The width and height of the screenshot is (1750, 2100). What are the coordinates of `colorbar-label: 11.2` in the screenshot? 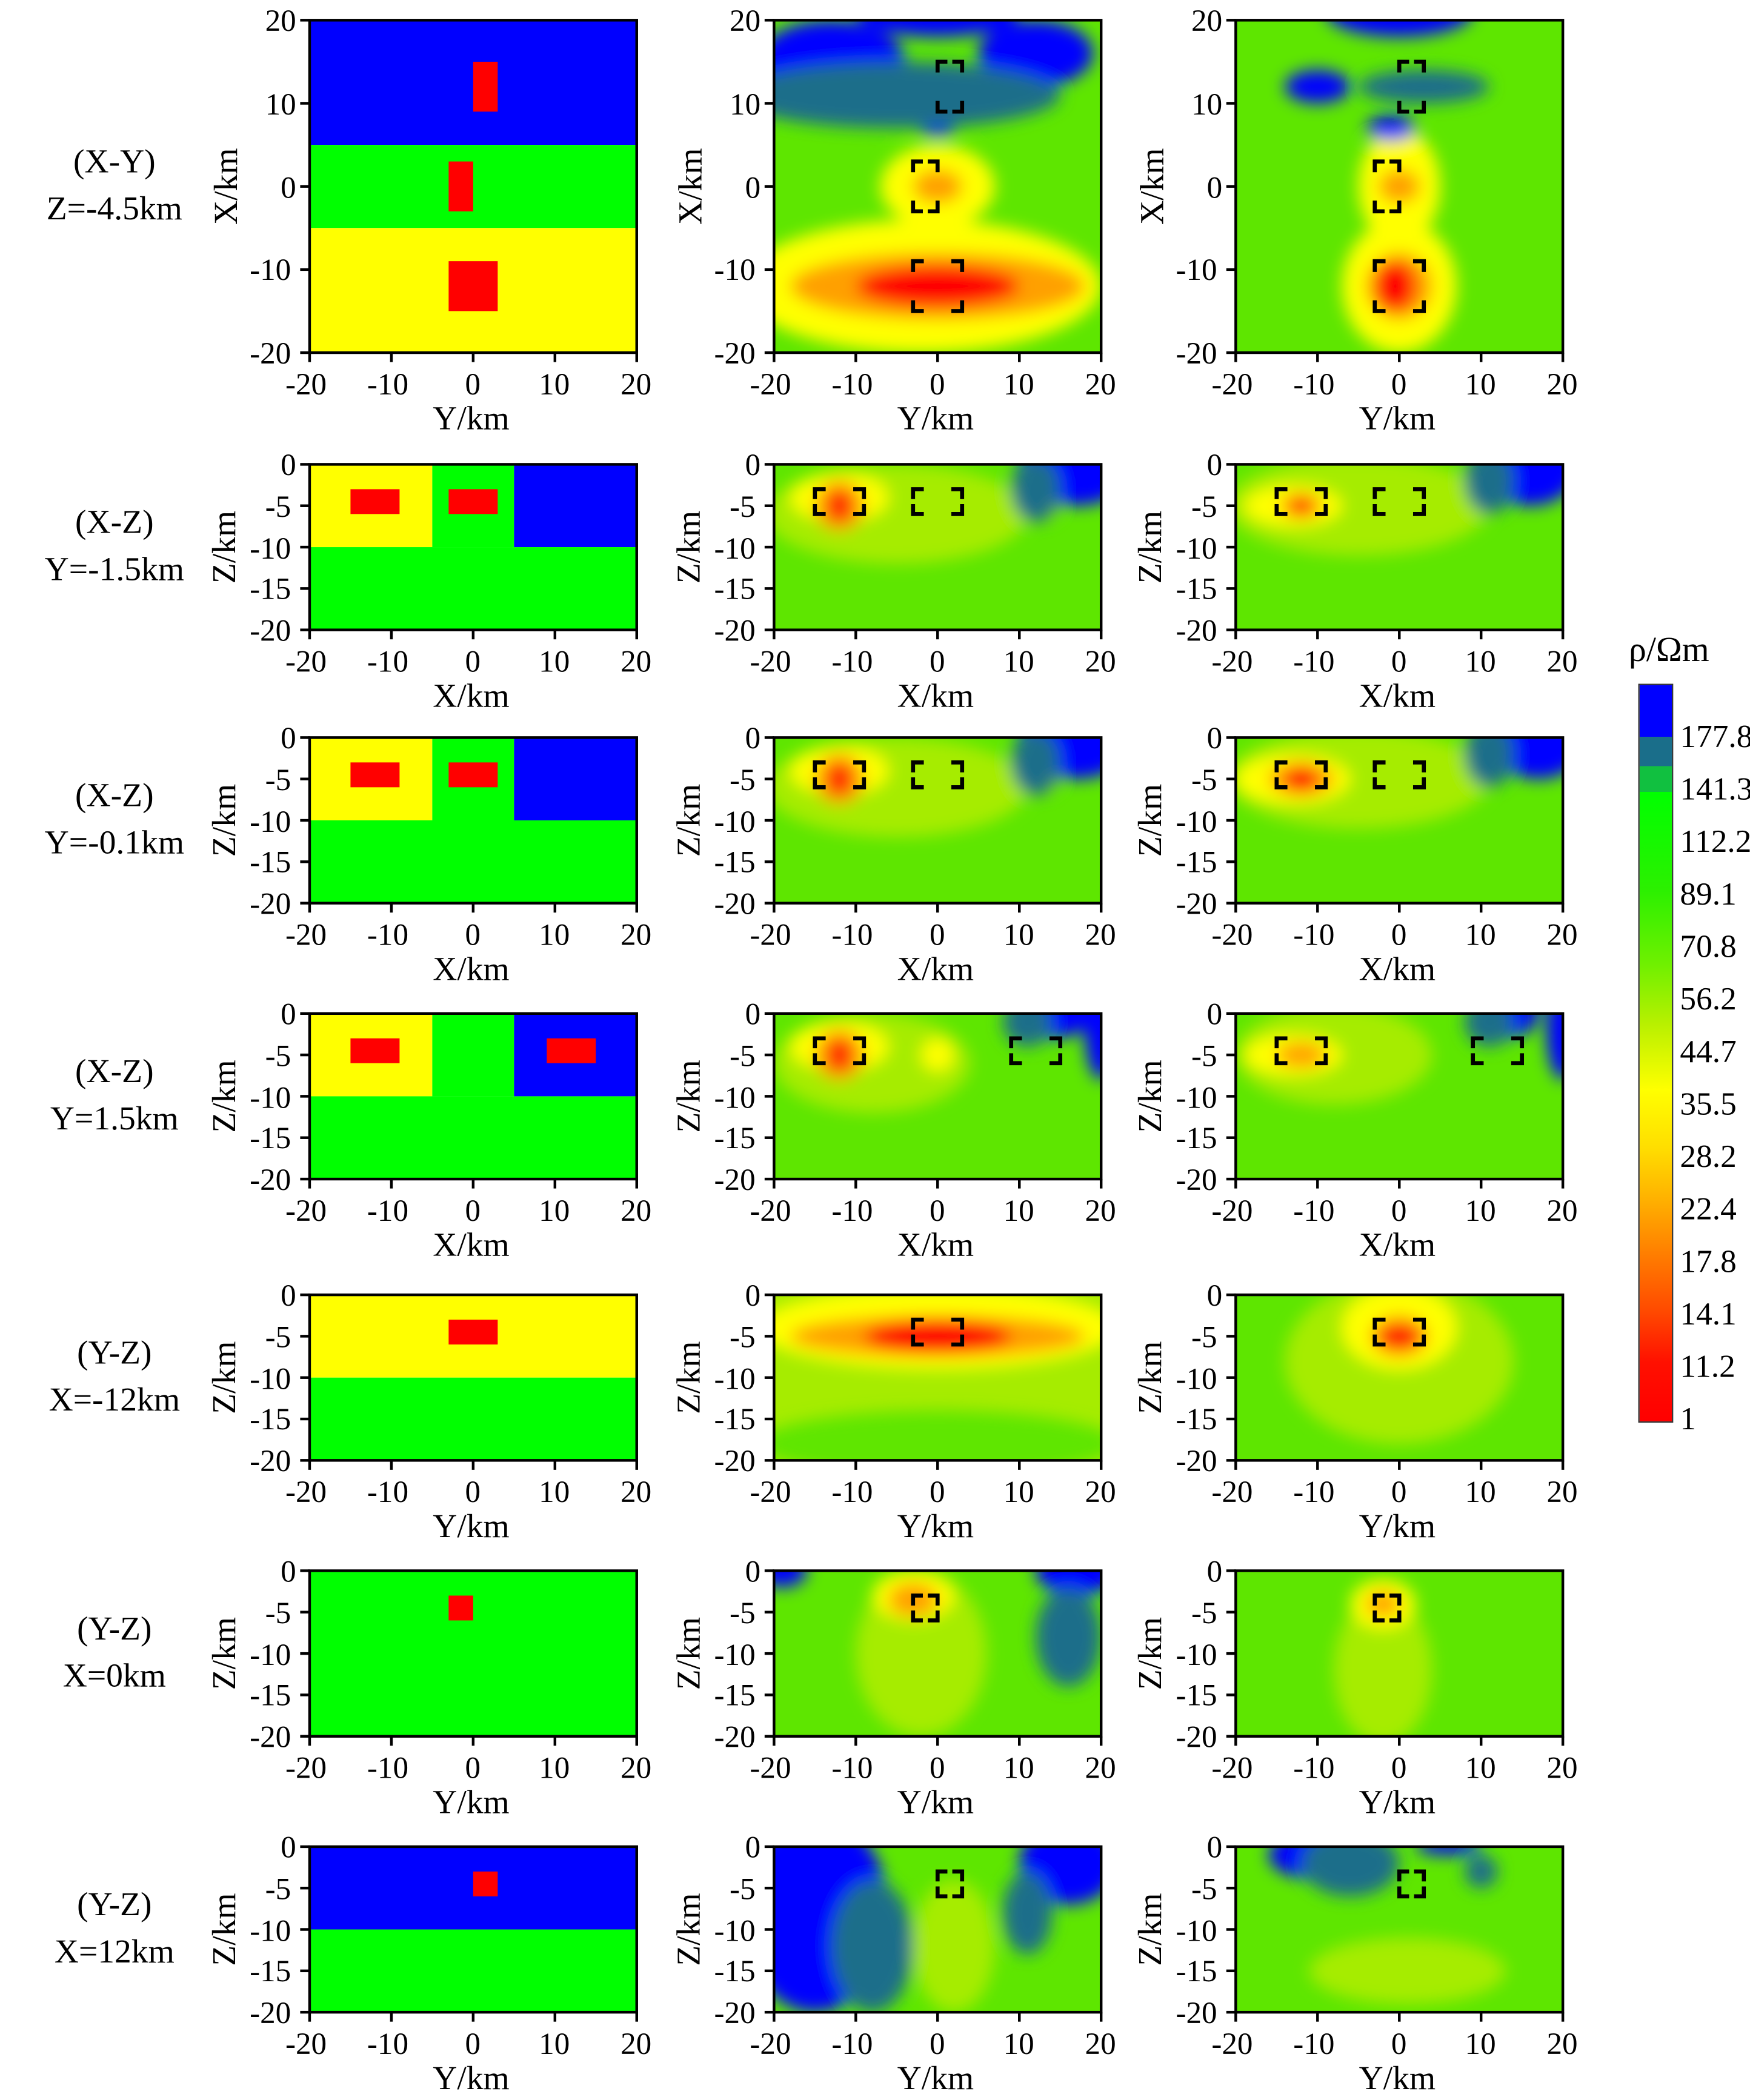 It's located at (1708, 1367).